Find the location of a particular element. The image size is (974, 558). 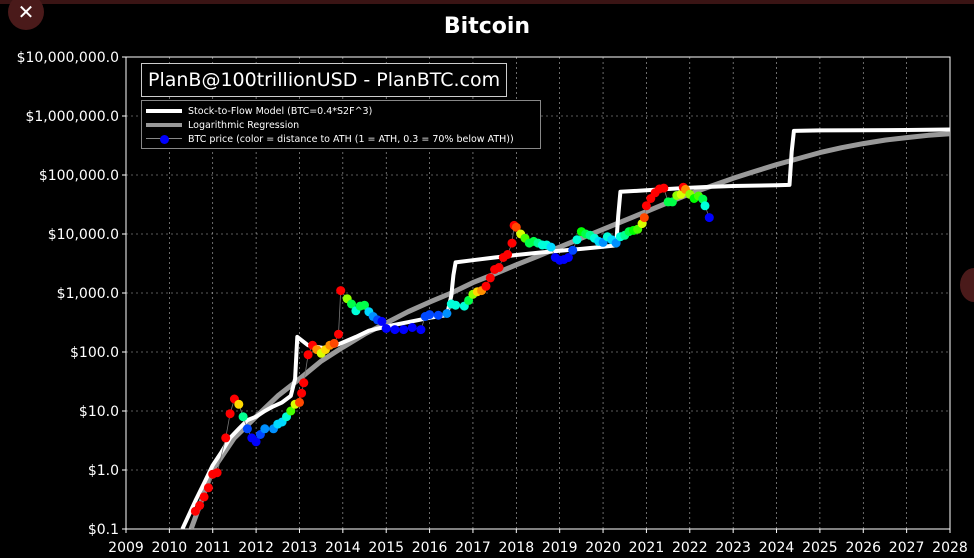

x-tick-label: 2010 is located at coordinates (170, 548).